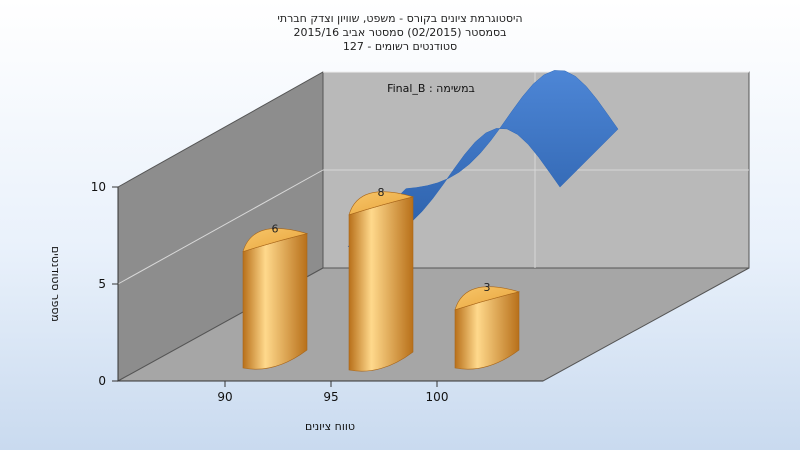 The image size is (800, 450). Describe the element at coordinates (330, 397) in the screenshot. I see `x-tick-label: 95` at that location.